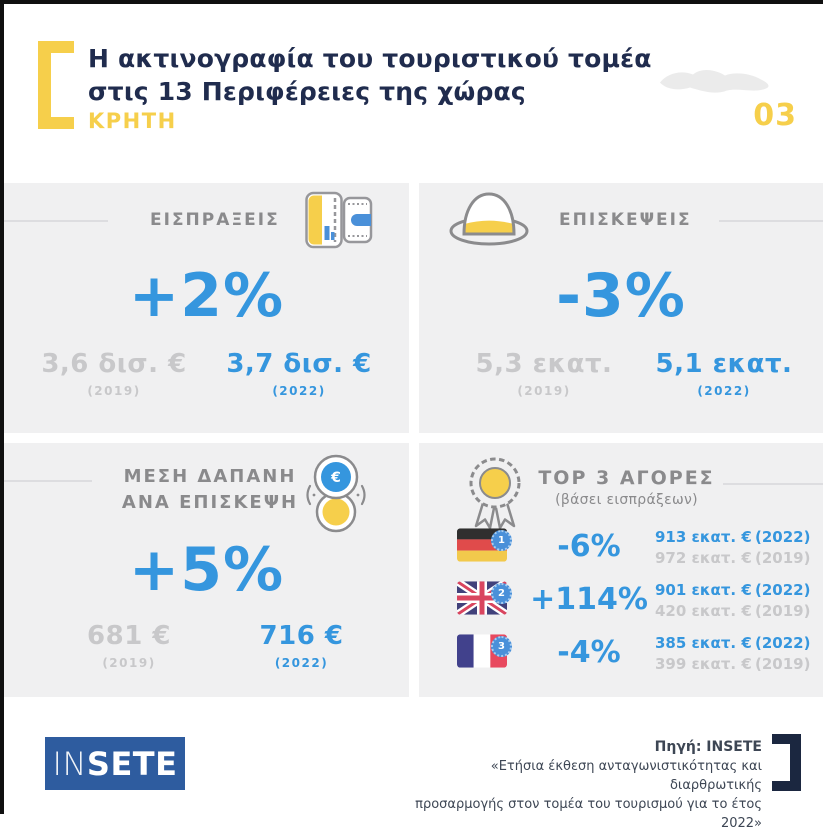 The height and width of the screenshot is (833, 823). Describe the element at coordinates (210, 490) in the screenshot. I see `avg-spend-title: ΜΕΣΗ ΔΑΠΑΝΗ ΑΝΑ ΕΠΙΣΚΕΨΗ` at that location.